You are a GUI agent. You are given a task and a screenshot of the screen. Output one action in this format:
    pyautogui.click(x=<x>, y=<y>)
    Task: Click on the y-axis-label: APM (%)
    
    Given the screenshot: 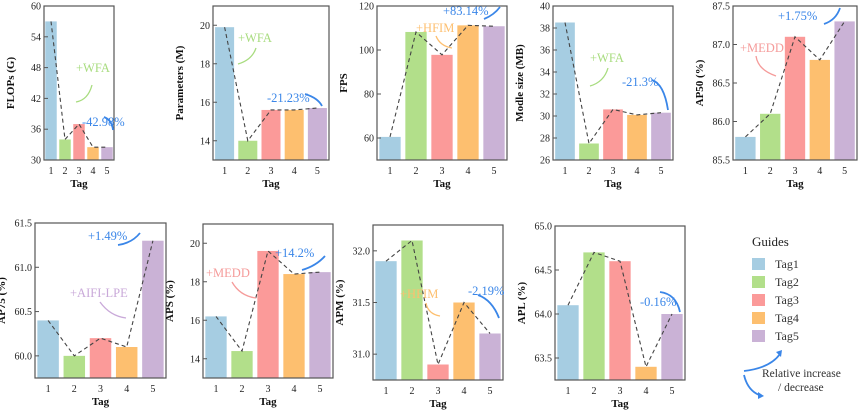 What is the action you would take?
    pyautogui.click(x=340, y=302)
    